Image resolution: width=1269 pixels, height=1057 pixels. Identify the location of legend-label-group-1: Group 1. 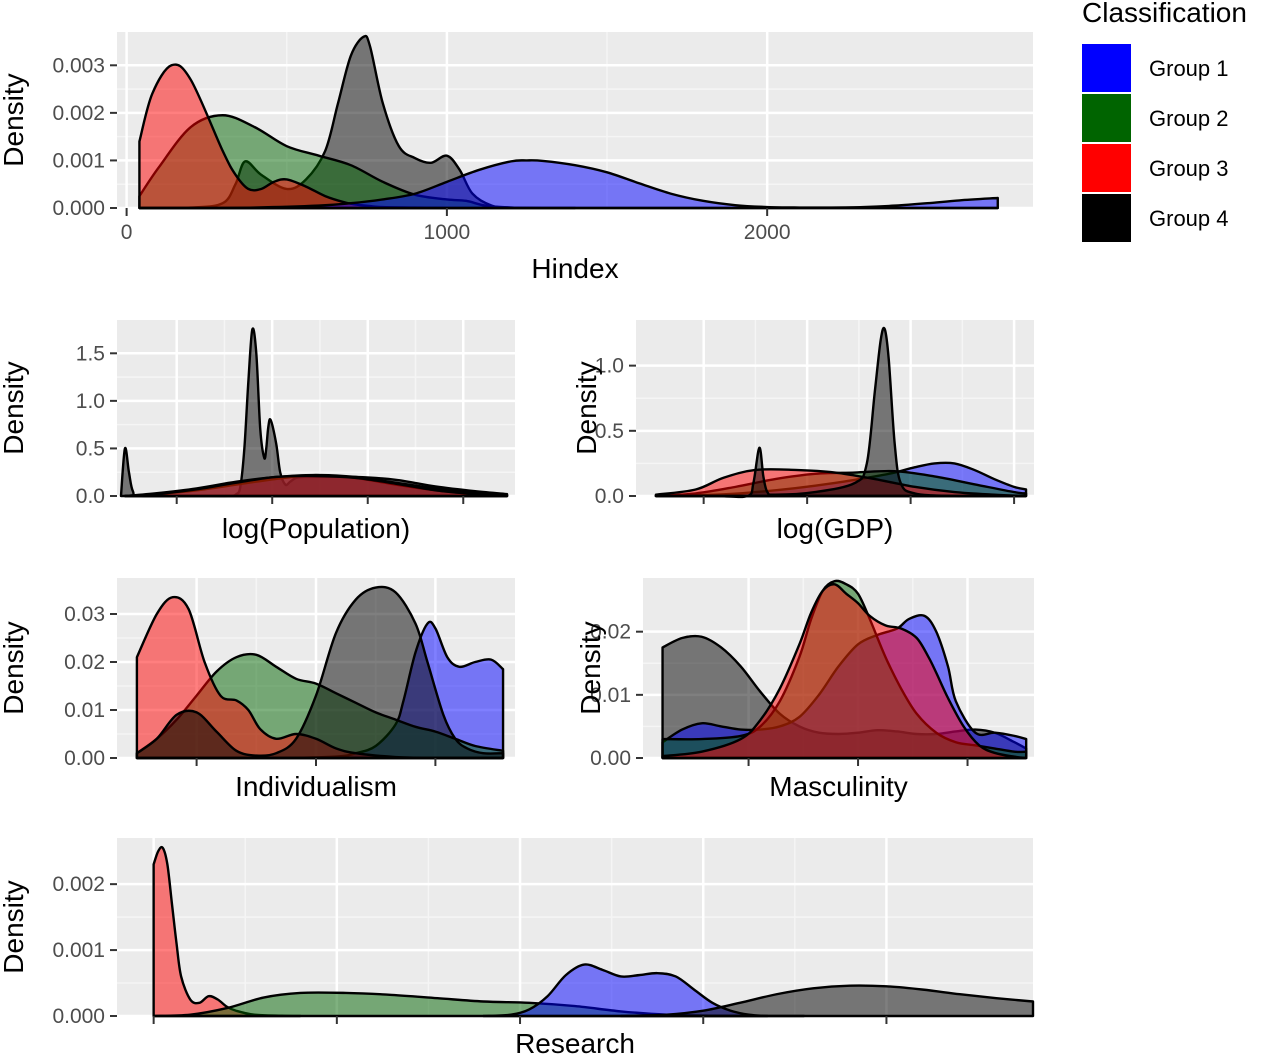
(1189, 68).